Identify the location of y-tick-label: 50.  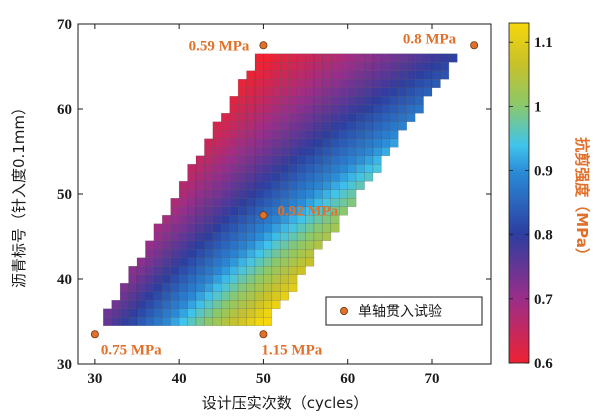
(64, 195).